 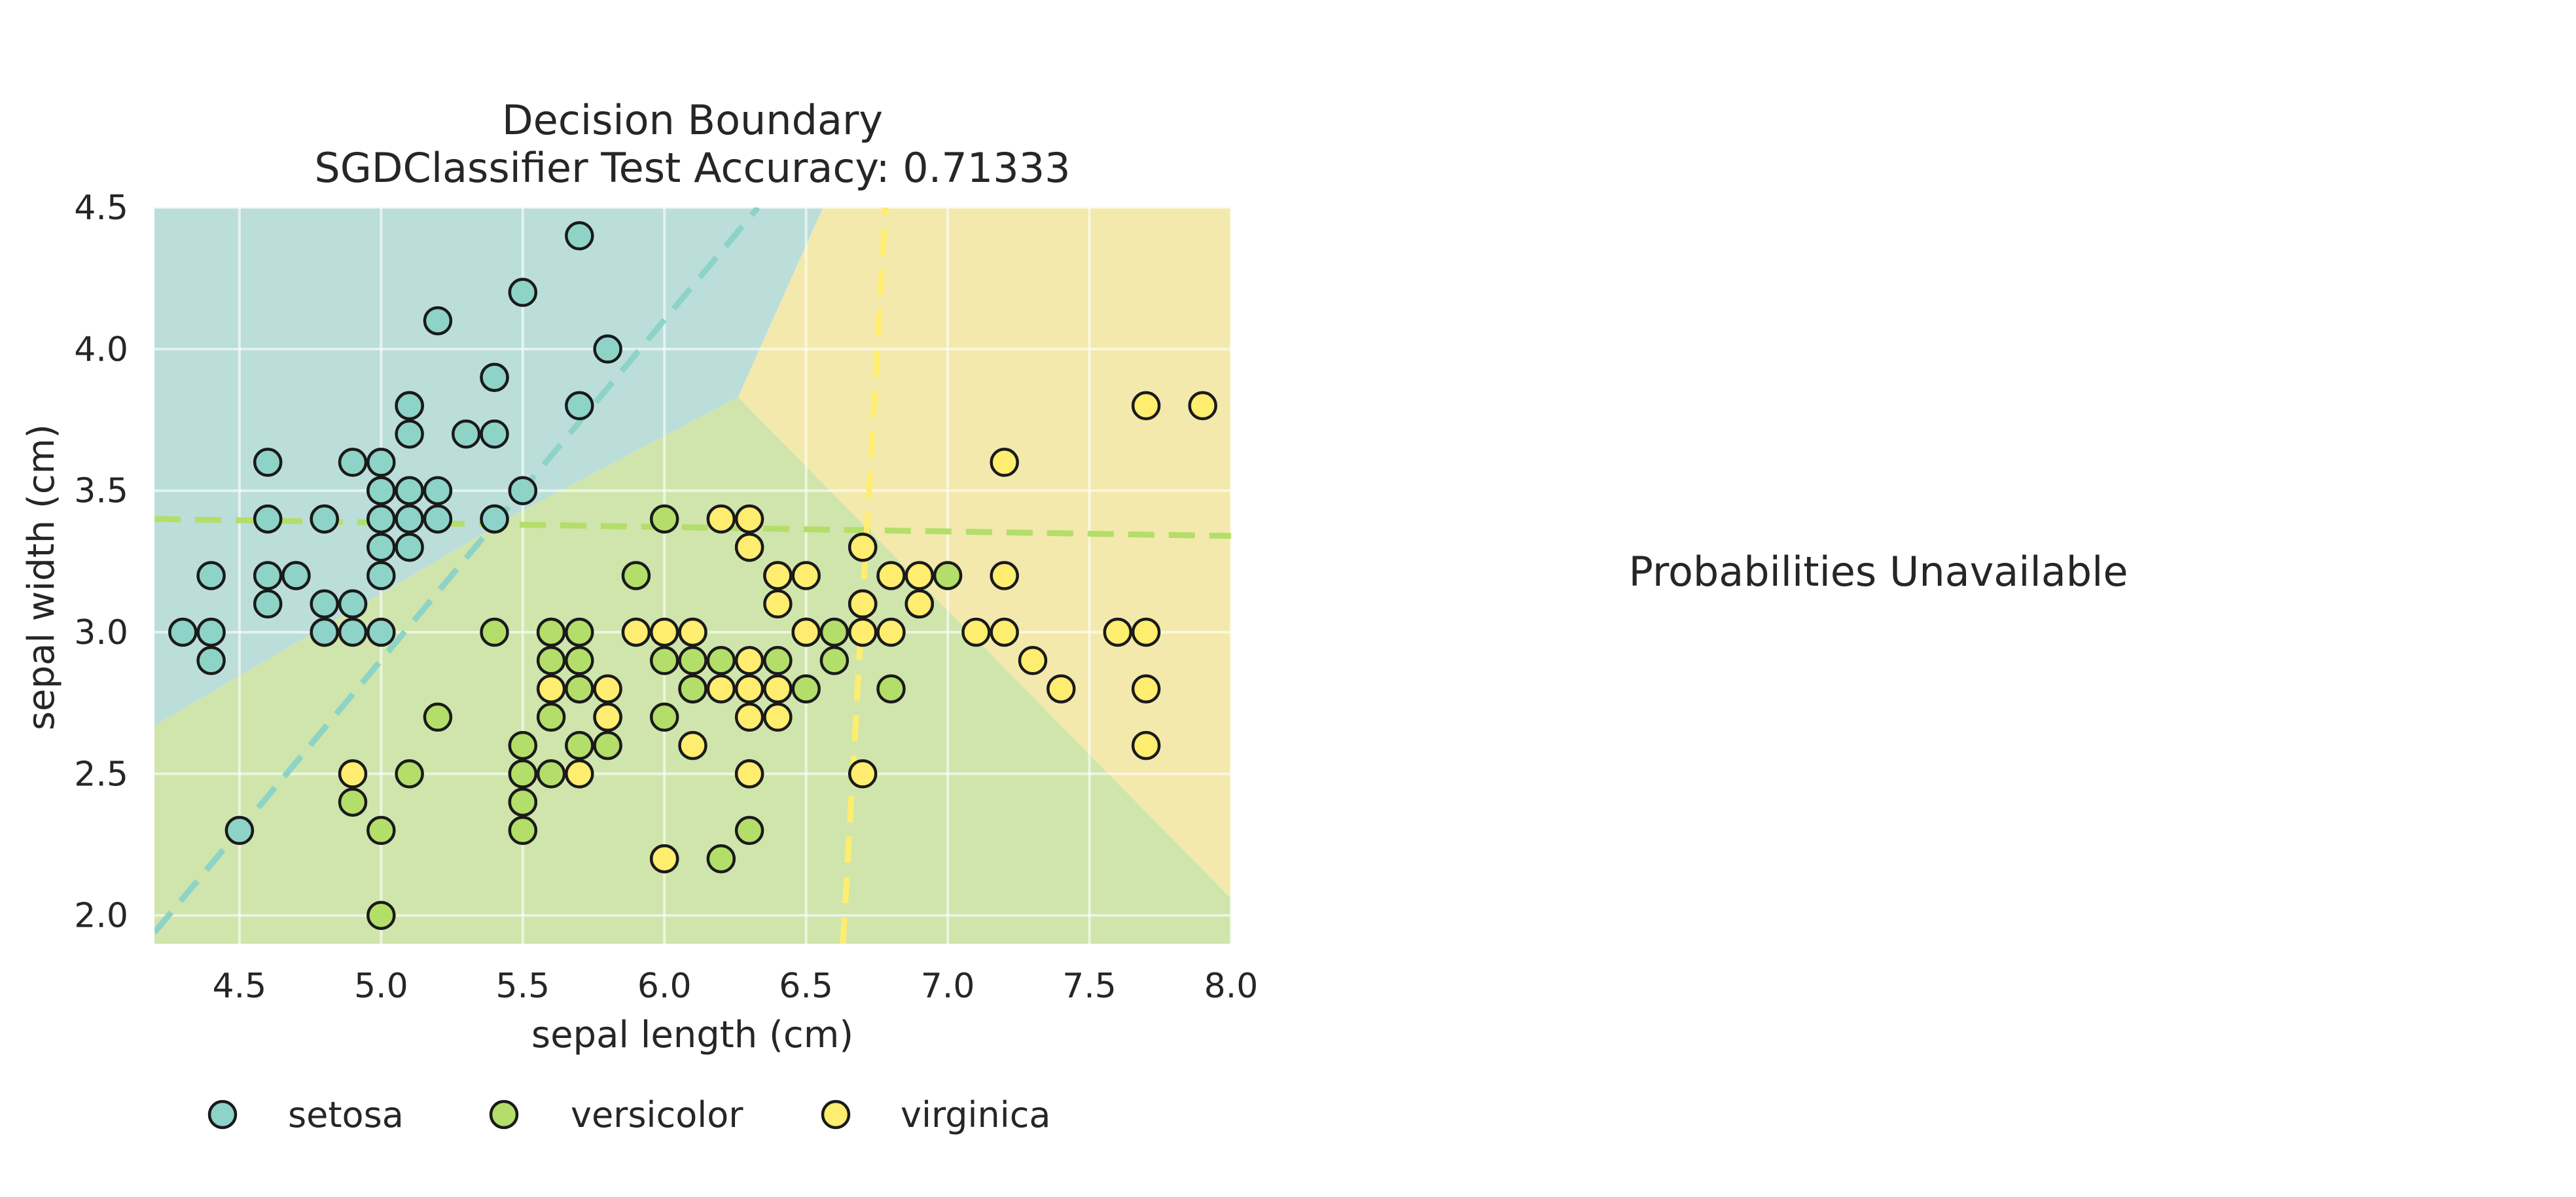 I want to click on y-tick-label: 3.0, so click(x=101, y=632).